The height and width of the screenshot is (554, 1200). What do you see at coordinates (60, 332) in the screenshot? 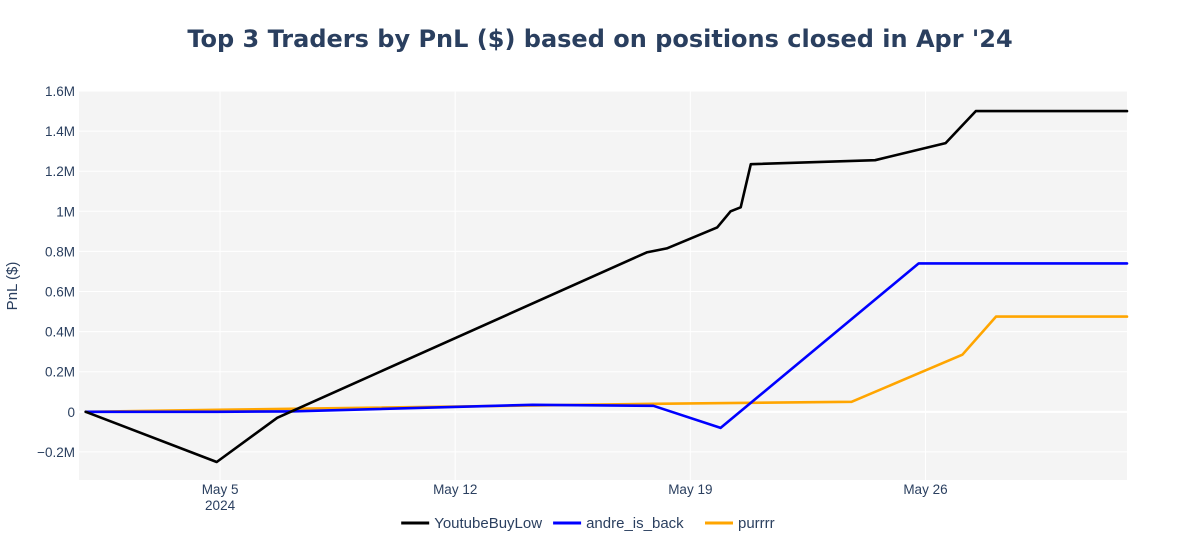
I see `y-tick-label: 0.4M` at bounding box center [60, 332].